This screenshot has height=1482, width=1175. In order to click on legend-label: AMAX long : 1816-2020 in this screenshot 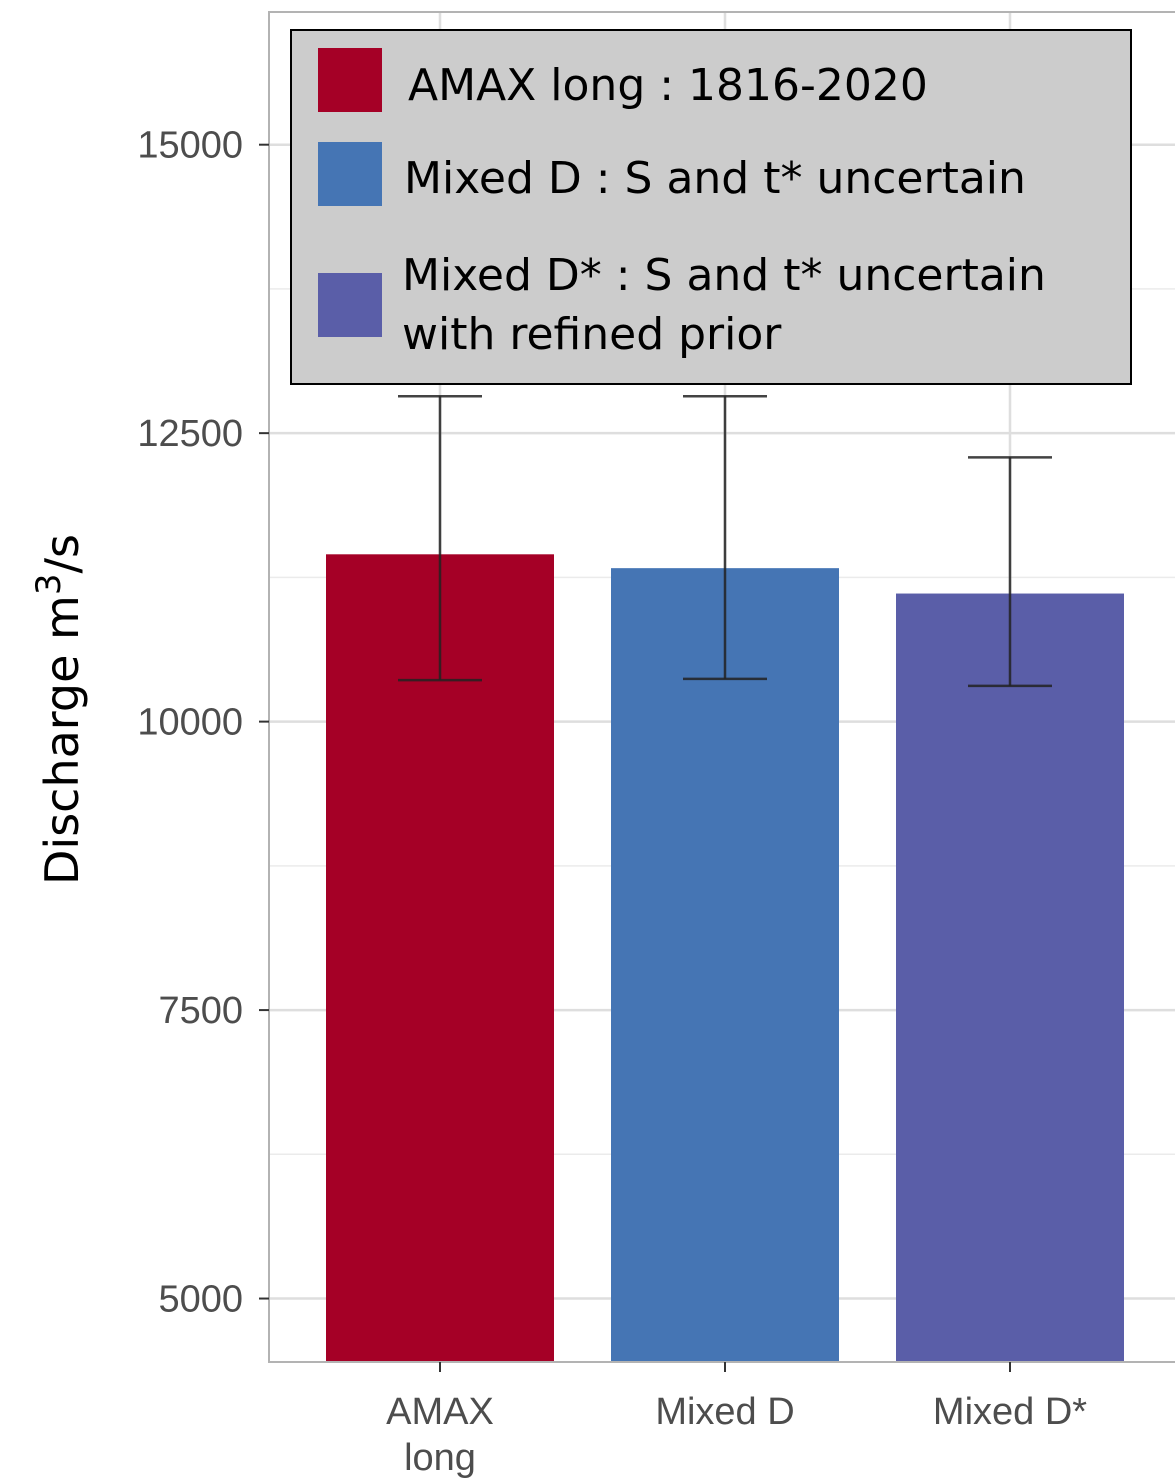, I will do `click(668, 85)`.